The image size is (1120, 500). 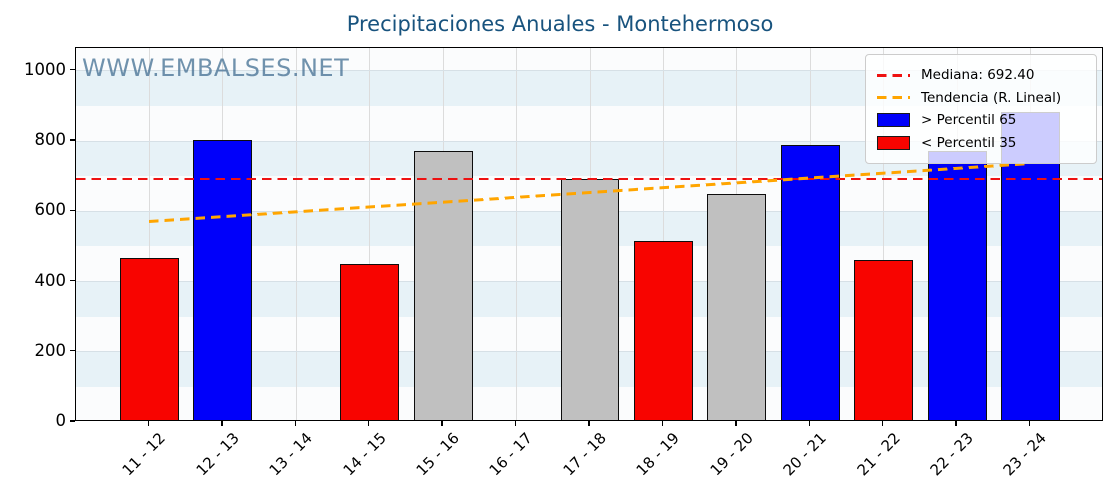 I want to click on legend-item-median: Mediana: 692.40, so click(x=981, y=75).